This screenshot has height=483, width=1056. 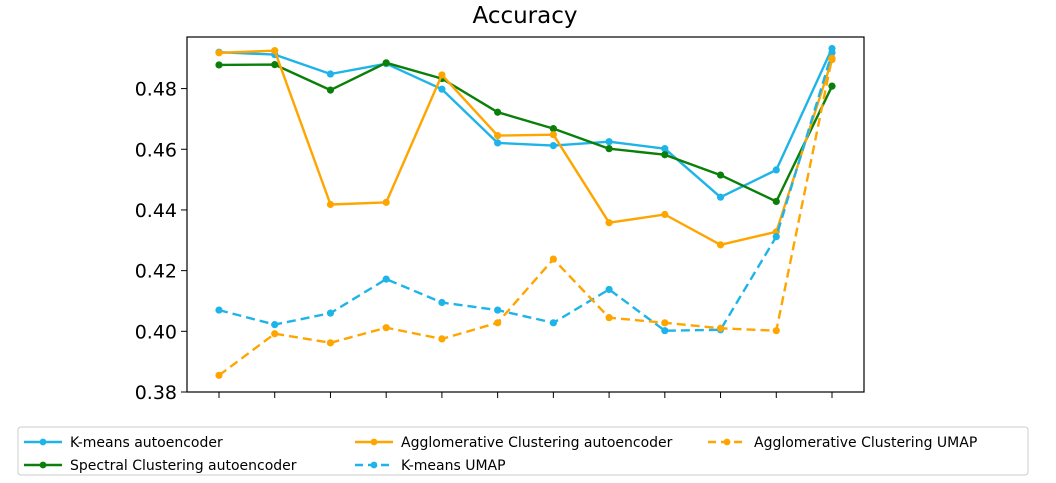 What do you see at coordinates (865, 443) in the screenshot?
I see `legend-label: Agglomerative Clustering UMAP` at bounding box center [865, 443].